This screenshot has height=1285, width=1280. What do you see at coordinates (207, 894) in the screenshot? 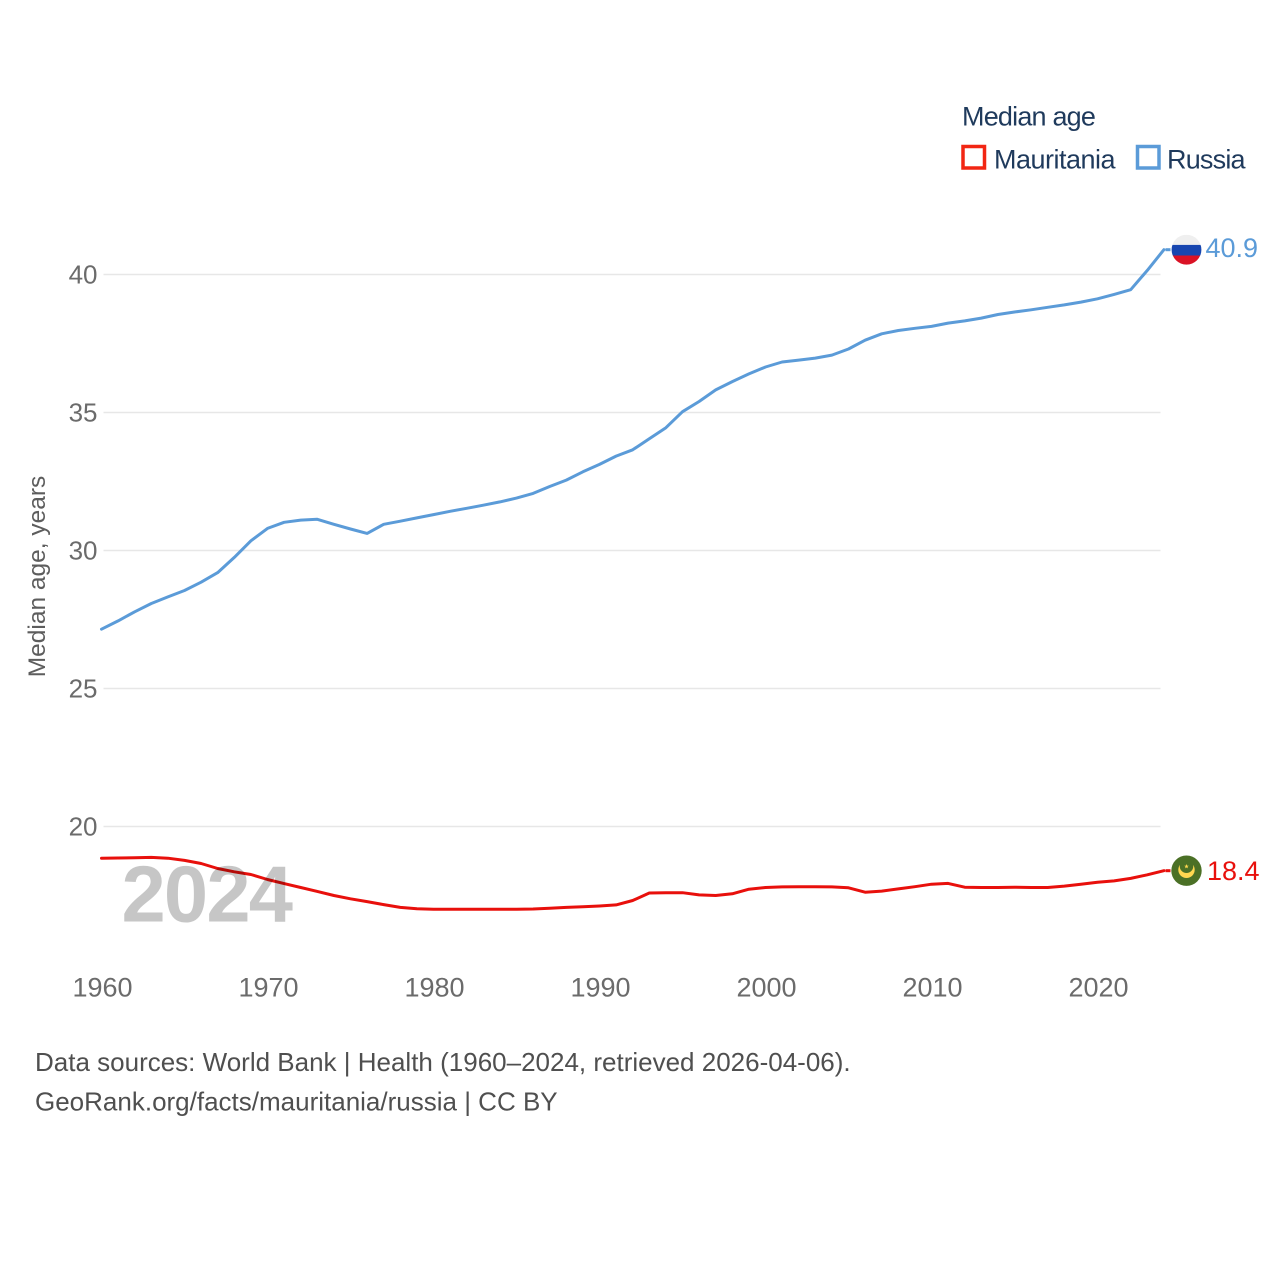
I see `svg-text: 2024` at bounding box center [207, 894].